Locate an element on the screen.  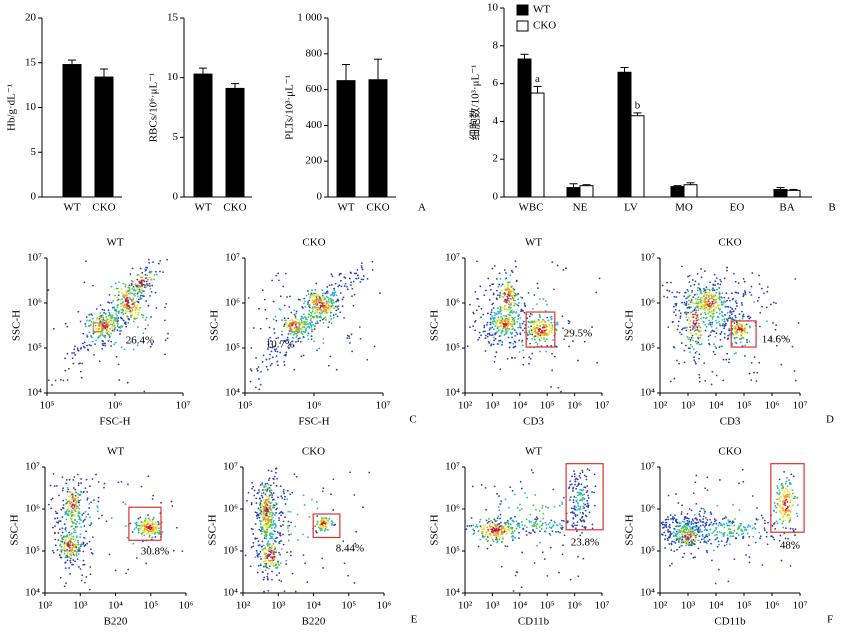
y-tick-label: 10⁵ is located at coordinates (452, 348).